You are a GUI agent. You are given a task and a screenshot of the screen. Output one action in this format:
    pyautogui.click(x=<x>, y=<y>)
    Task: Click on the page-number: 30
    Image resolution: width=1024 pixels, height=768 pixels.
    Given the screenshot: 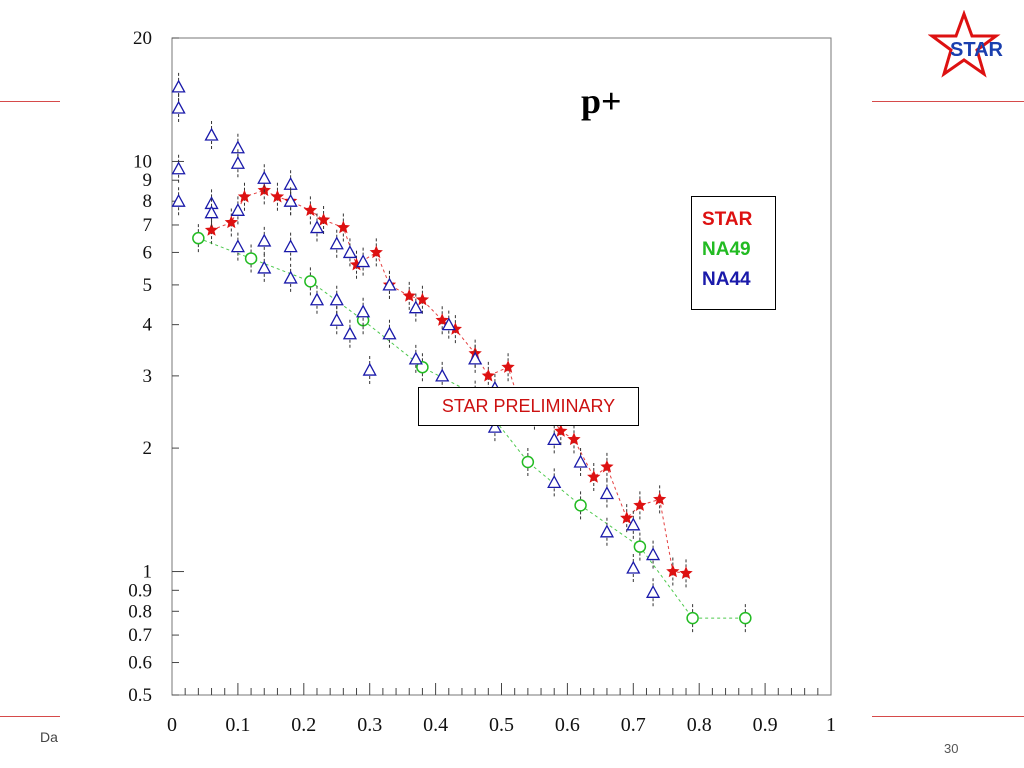 What is the action you would take?
    pyautogui.click(x=951, y=748)
    